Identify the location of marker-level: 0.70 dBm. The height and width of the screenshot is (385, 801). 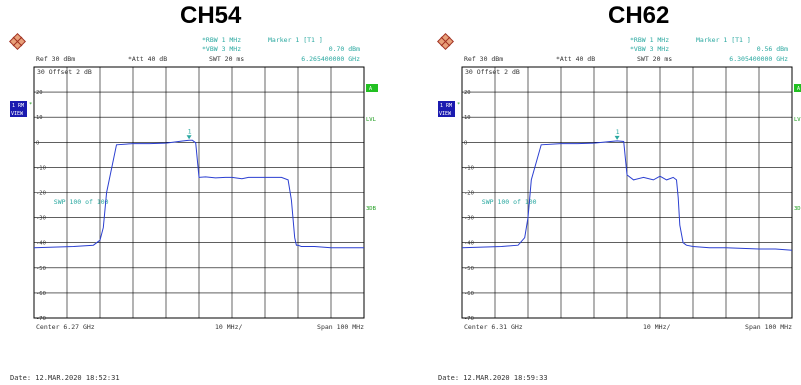
(344, 49).